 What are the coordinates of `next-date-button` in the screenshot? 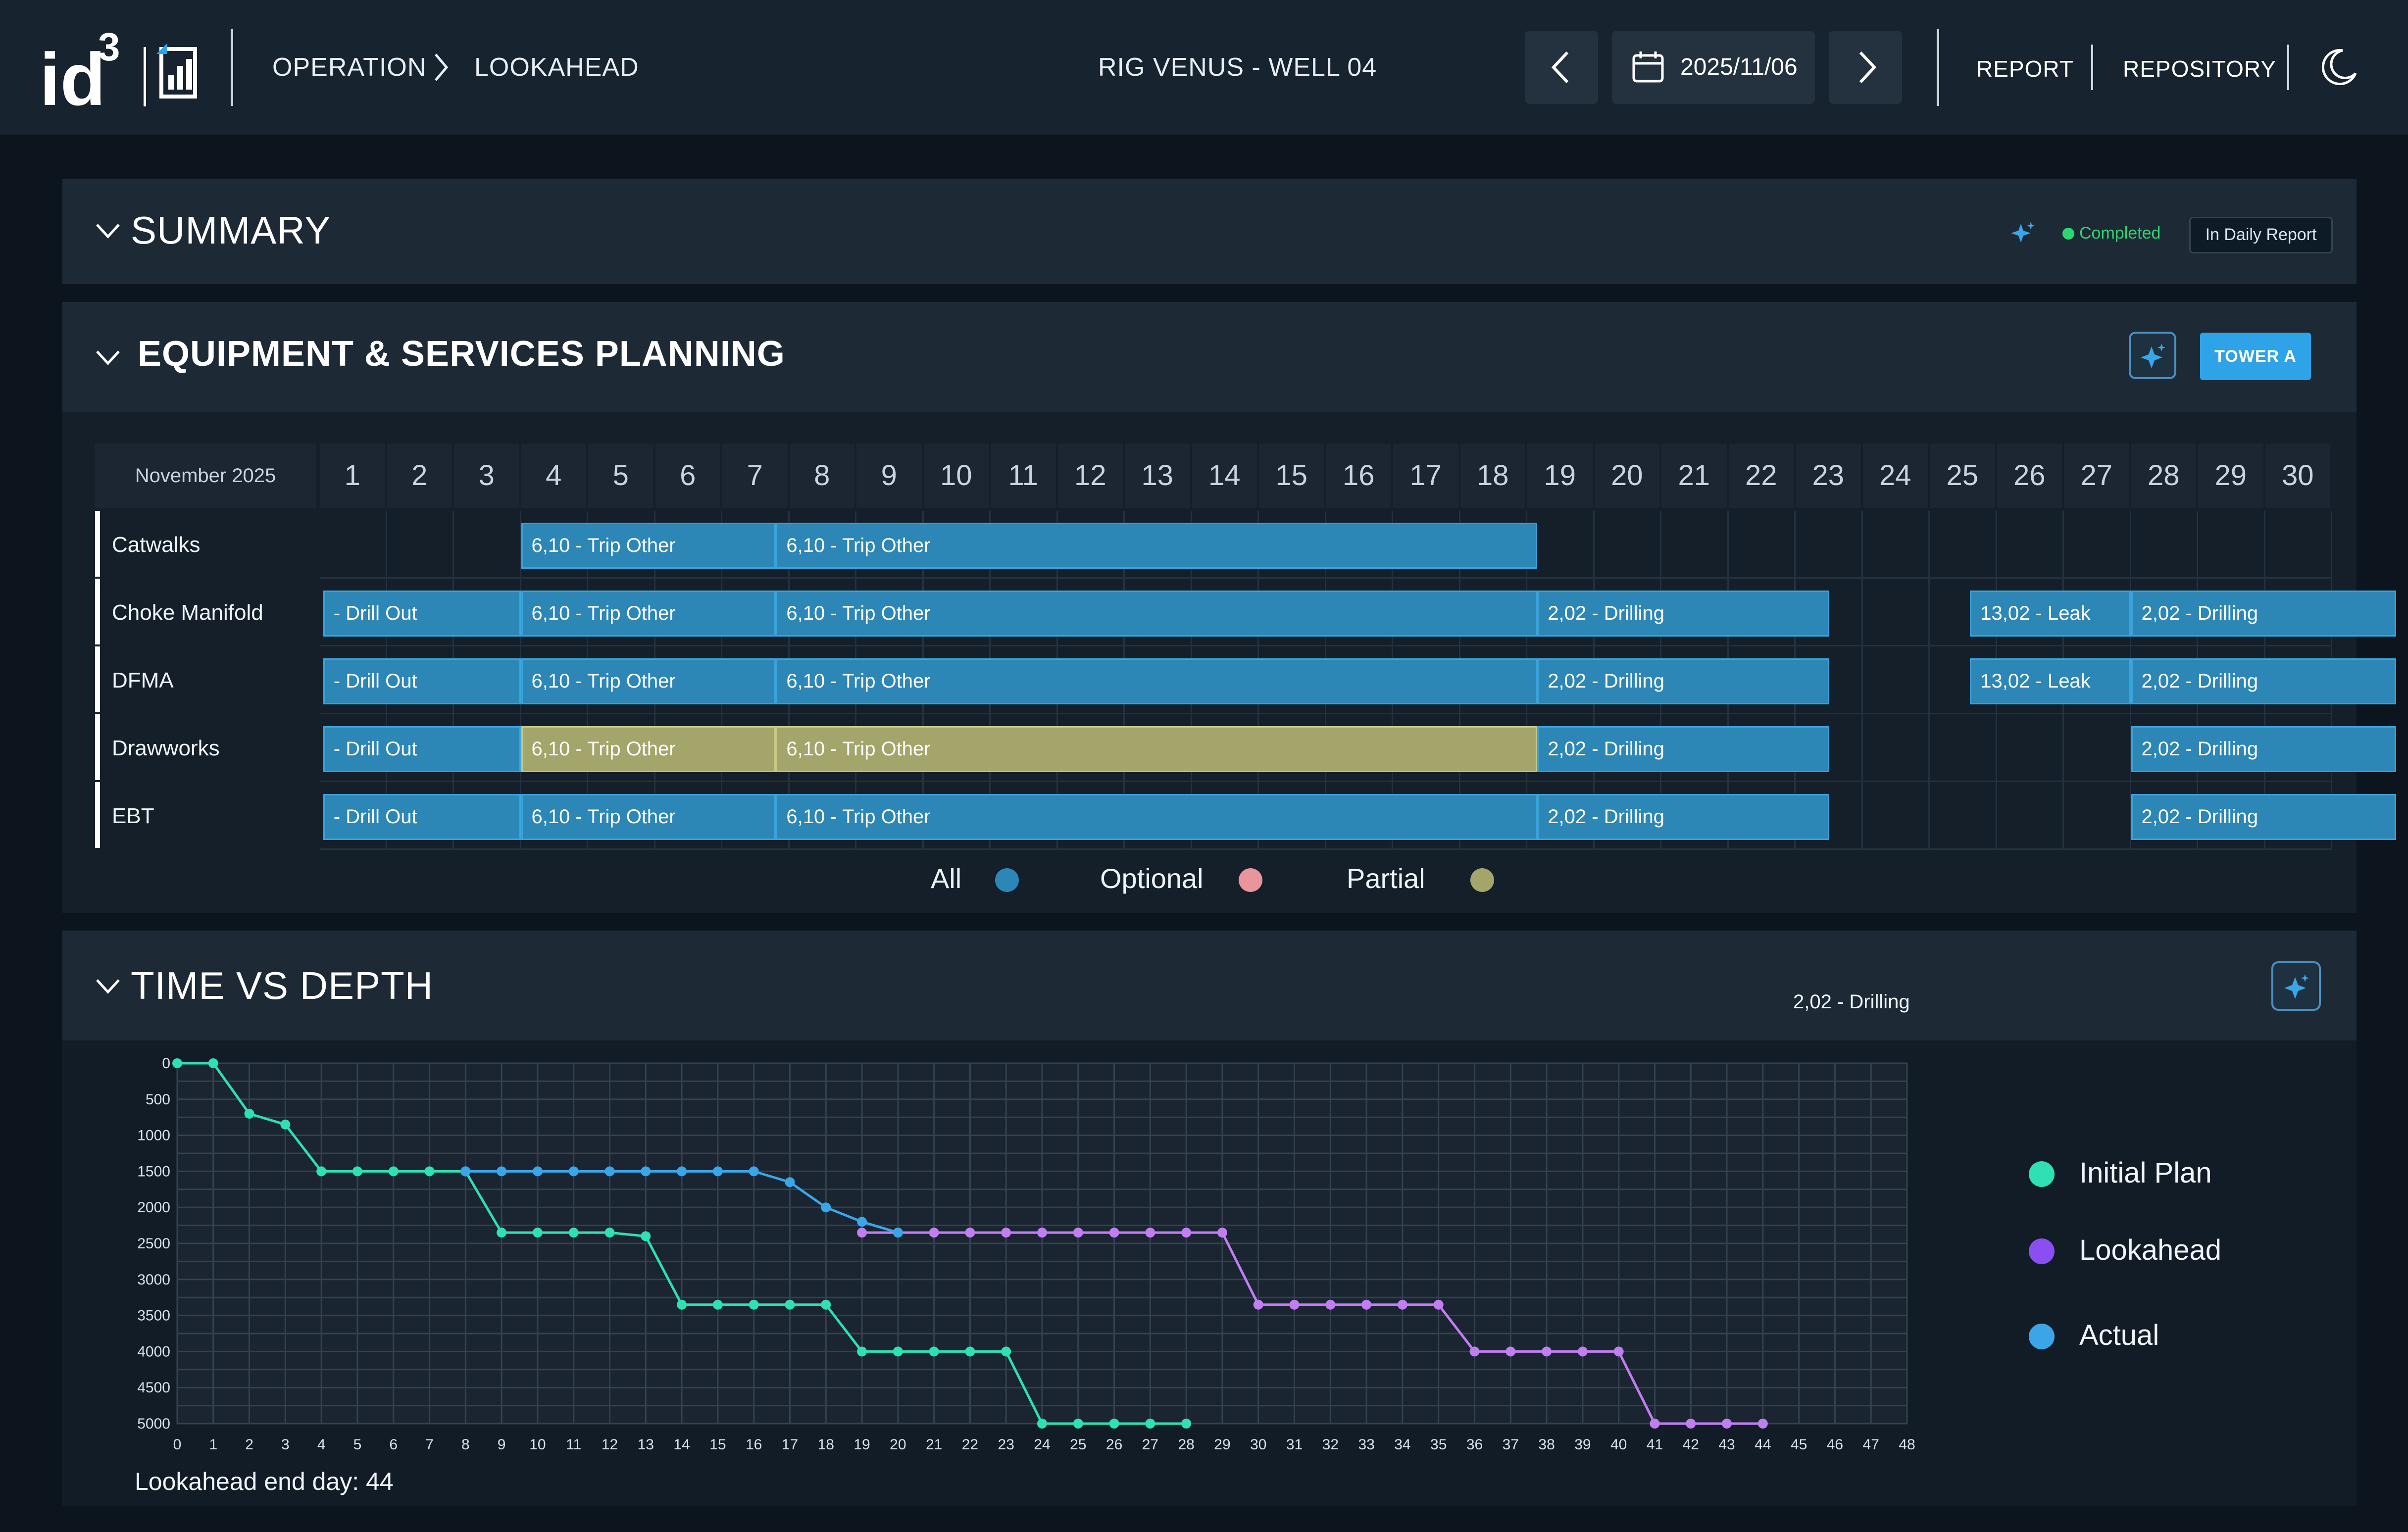 It's located at (1865, 67).